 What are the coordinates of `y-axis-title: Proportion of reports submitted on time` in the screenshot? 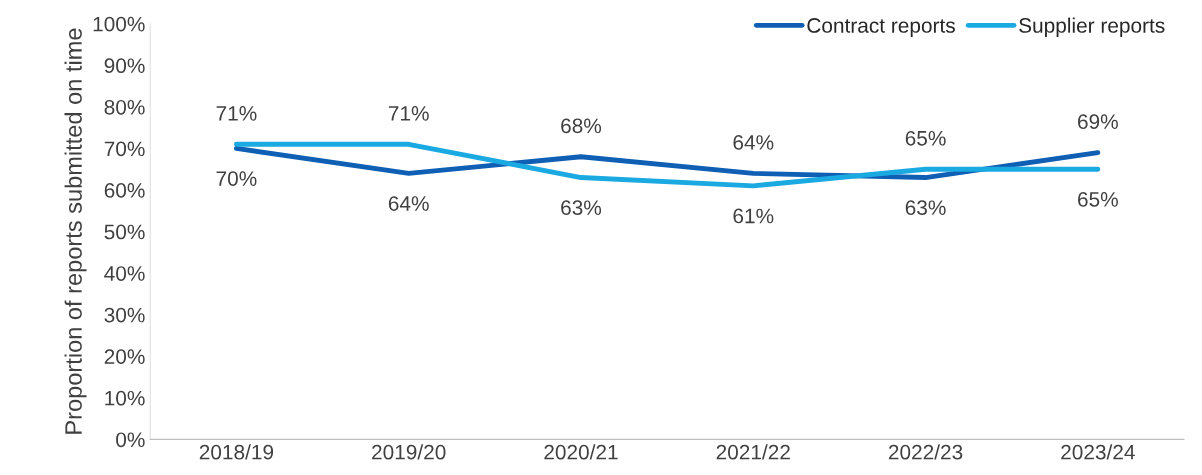 It's located at (75, 231).